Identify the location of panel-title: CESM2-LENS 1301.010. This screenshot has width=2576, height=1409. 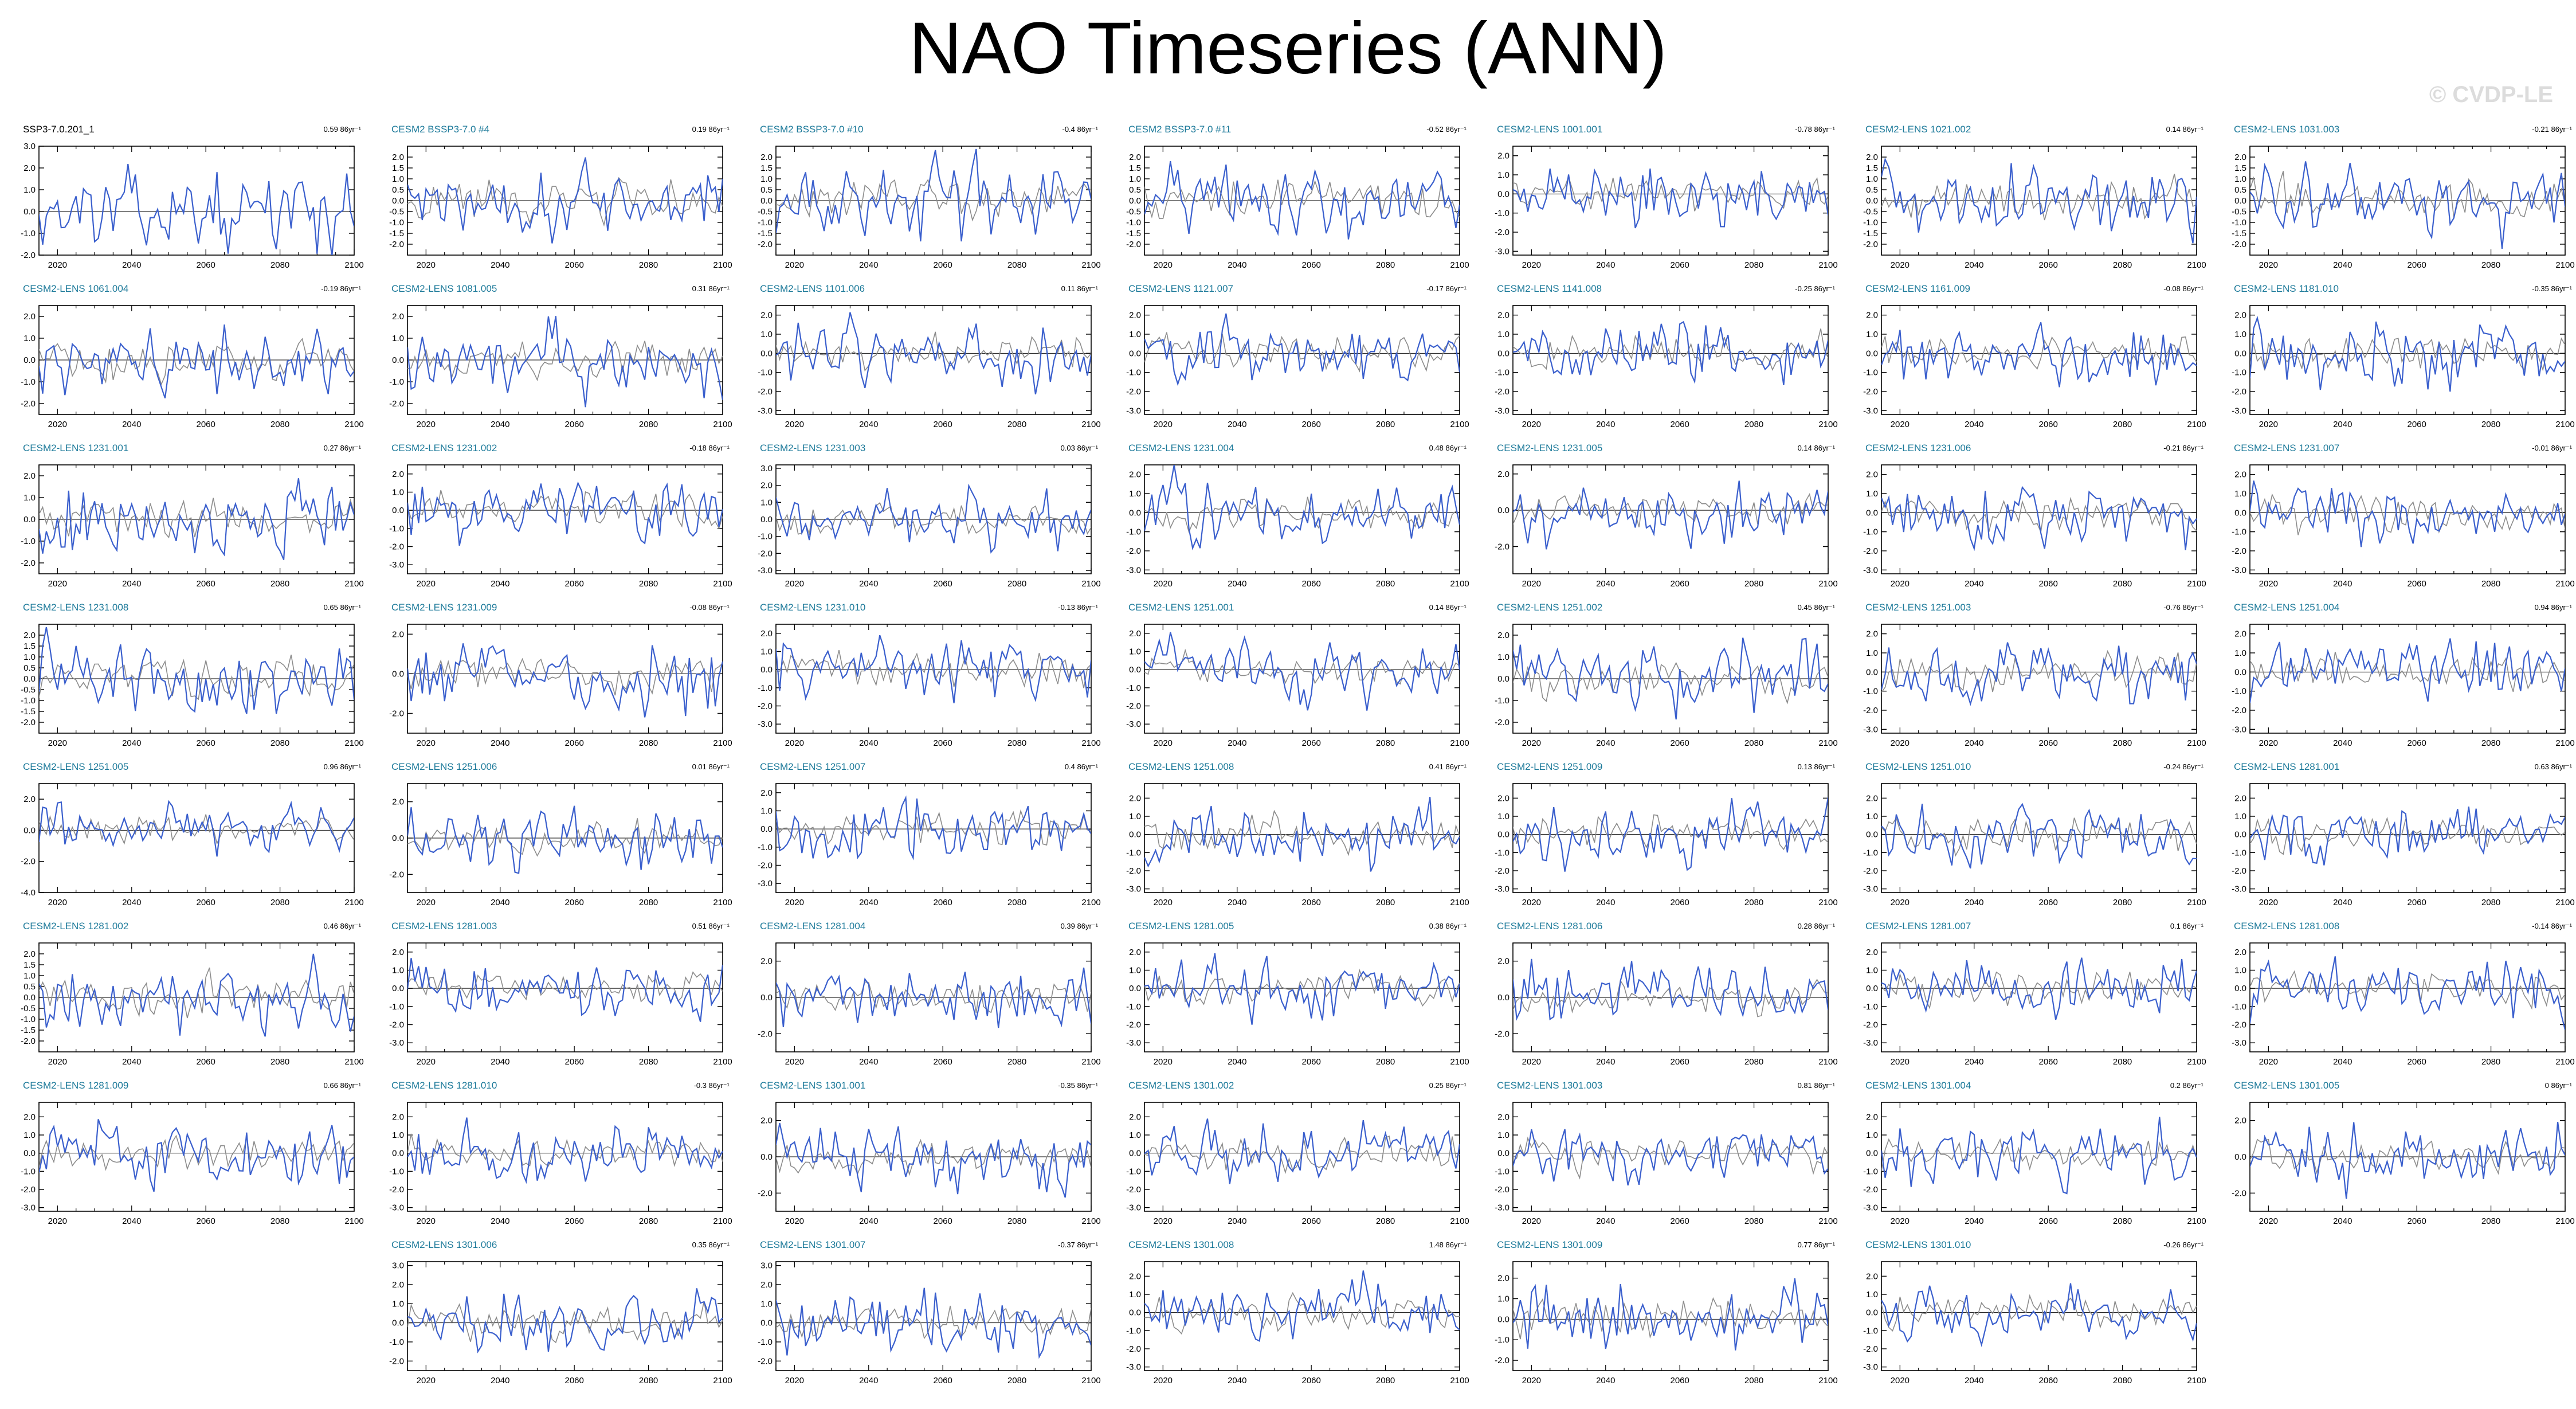
(1918, 1244).